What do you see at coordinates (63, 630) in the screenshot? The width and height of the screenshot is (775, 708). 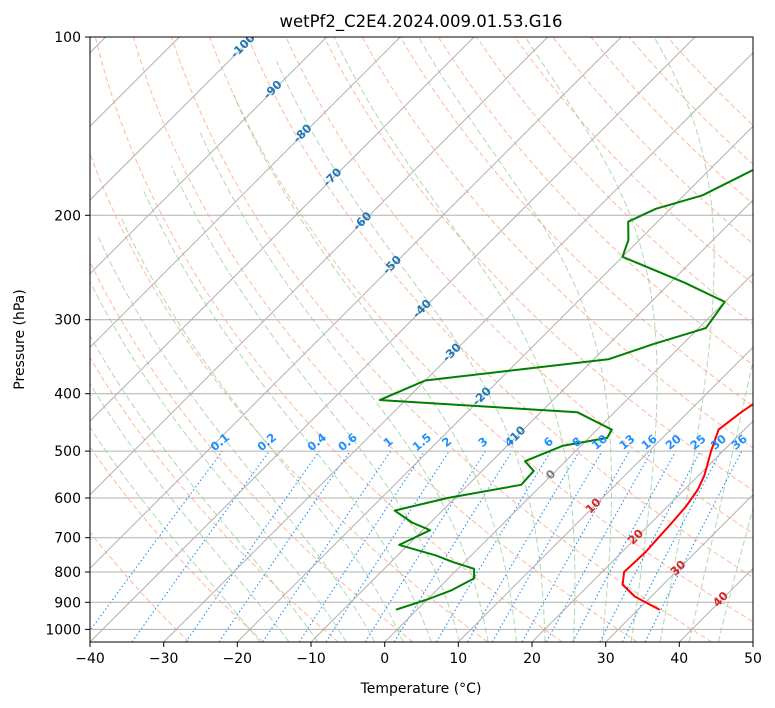 I see `y-tick-label: 1000` at bounding box center [63, 630].